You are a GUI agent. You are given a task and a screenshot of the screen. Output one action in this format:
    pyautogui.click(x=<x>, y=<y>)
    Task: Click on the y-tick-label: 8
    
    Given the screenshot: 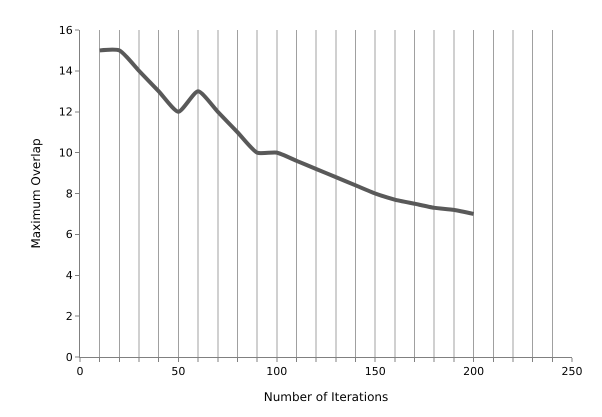 What is the action you would take?
    pyautogui.click(x=69, y=193)
    